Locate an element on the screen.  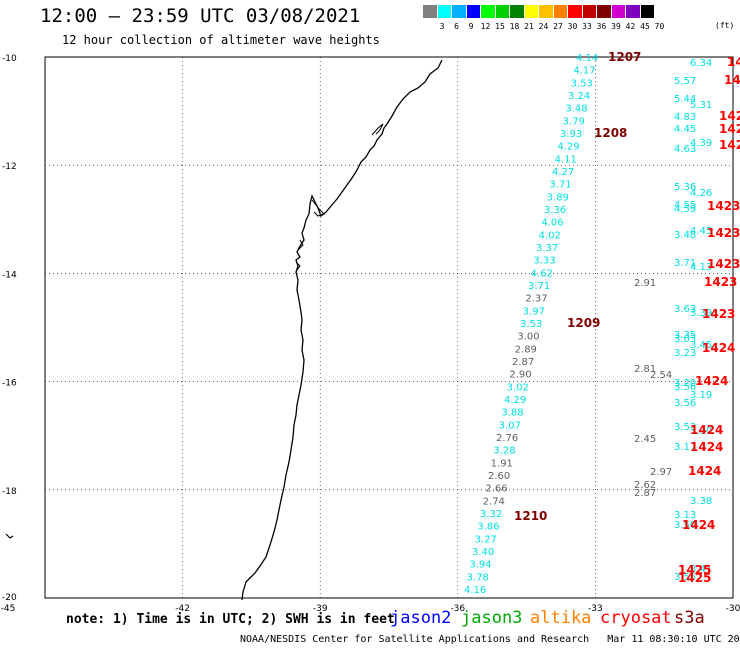
legend-altika: altika is located at coordinates (561, 618).